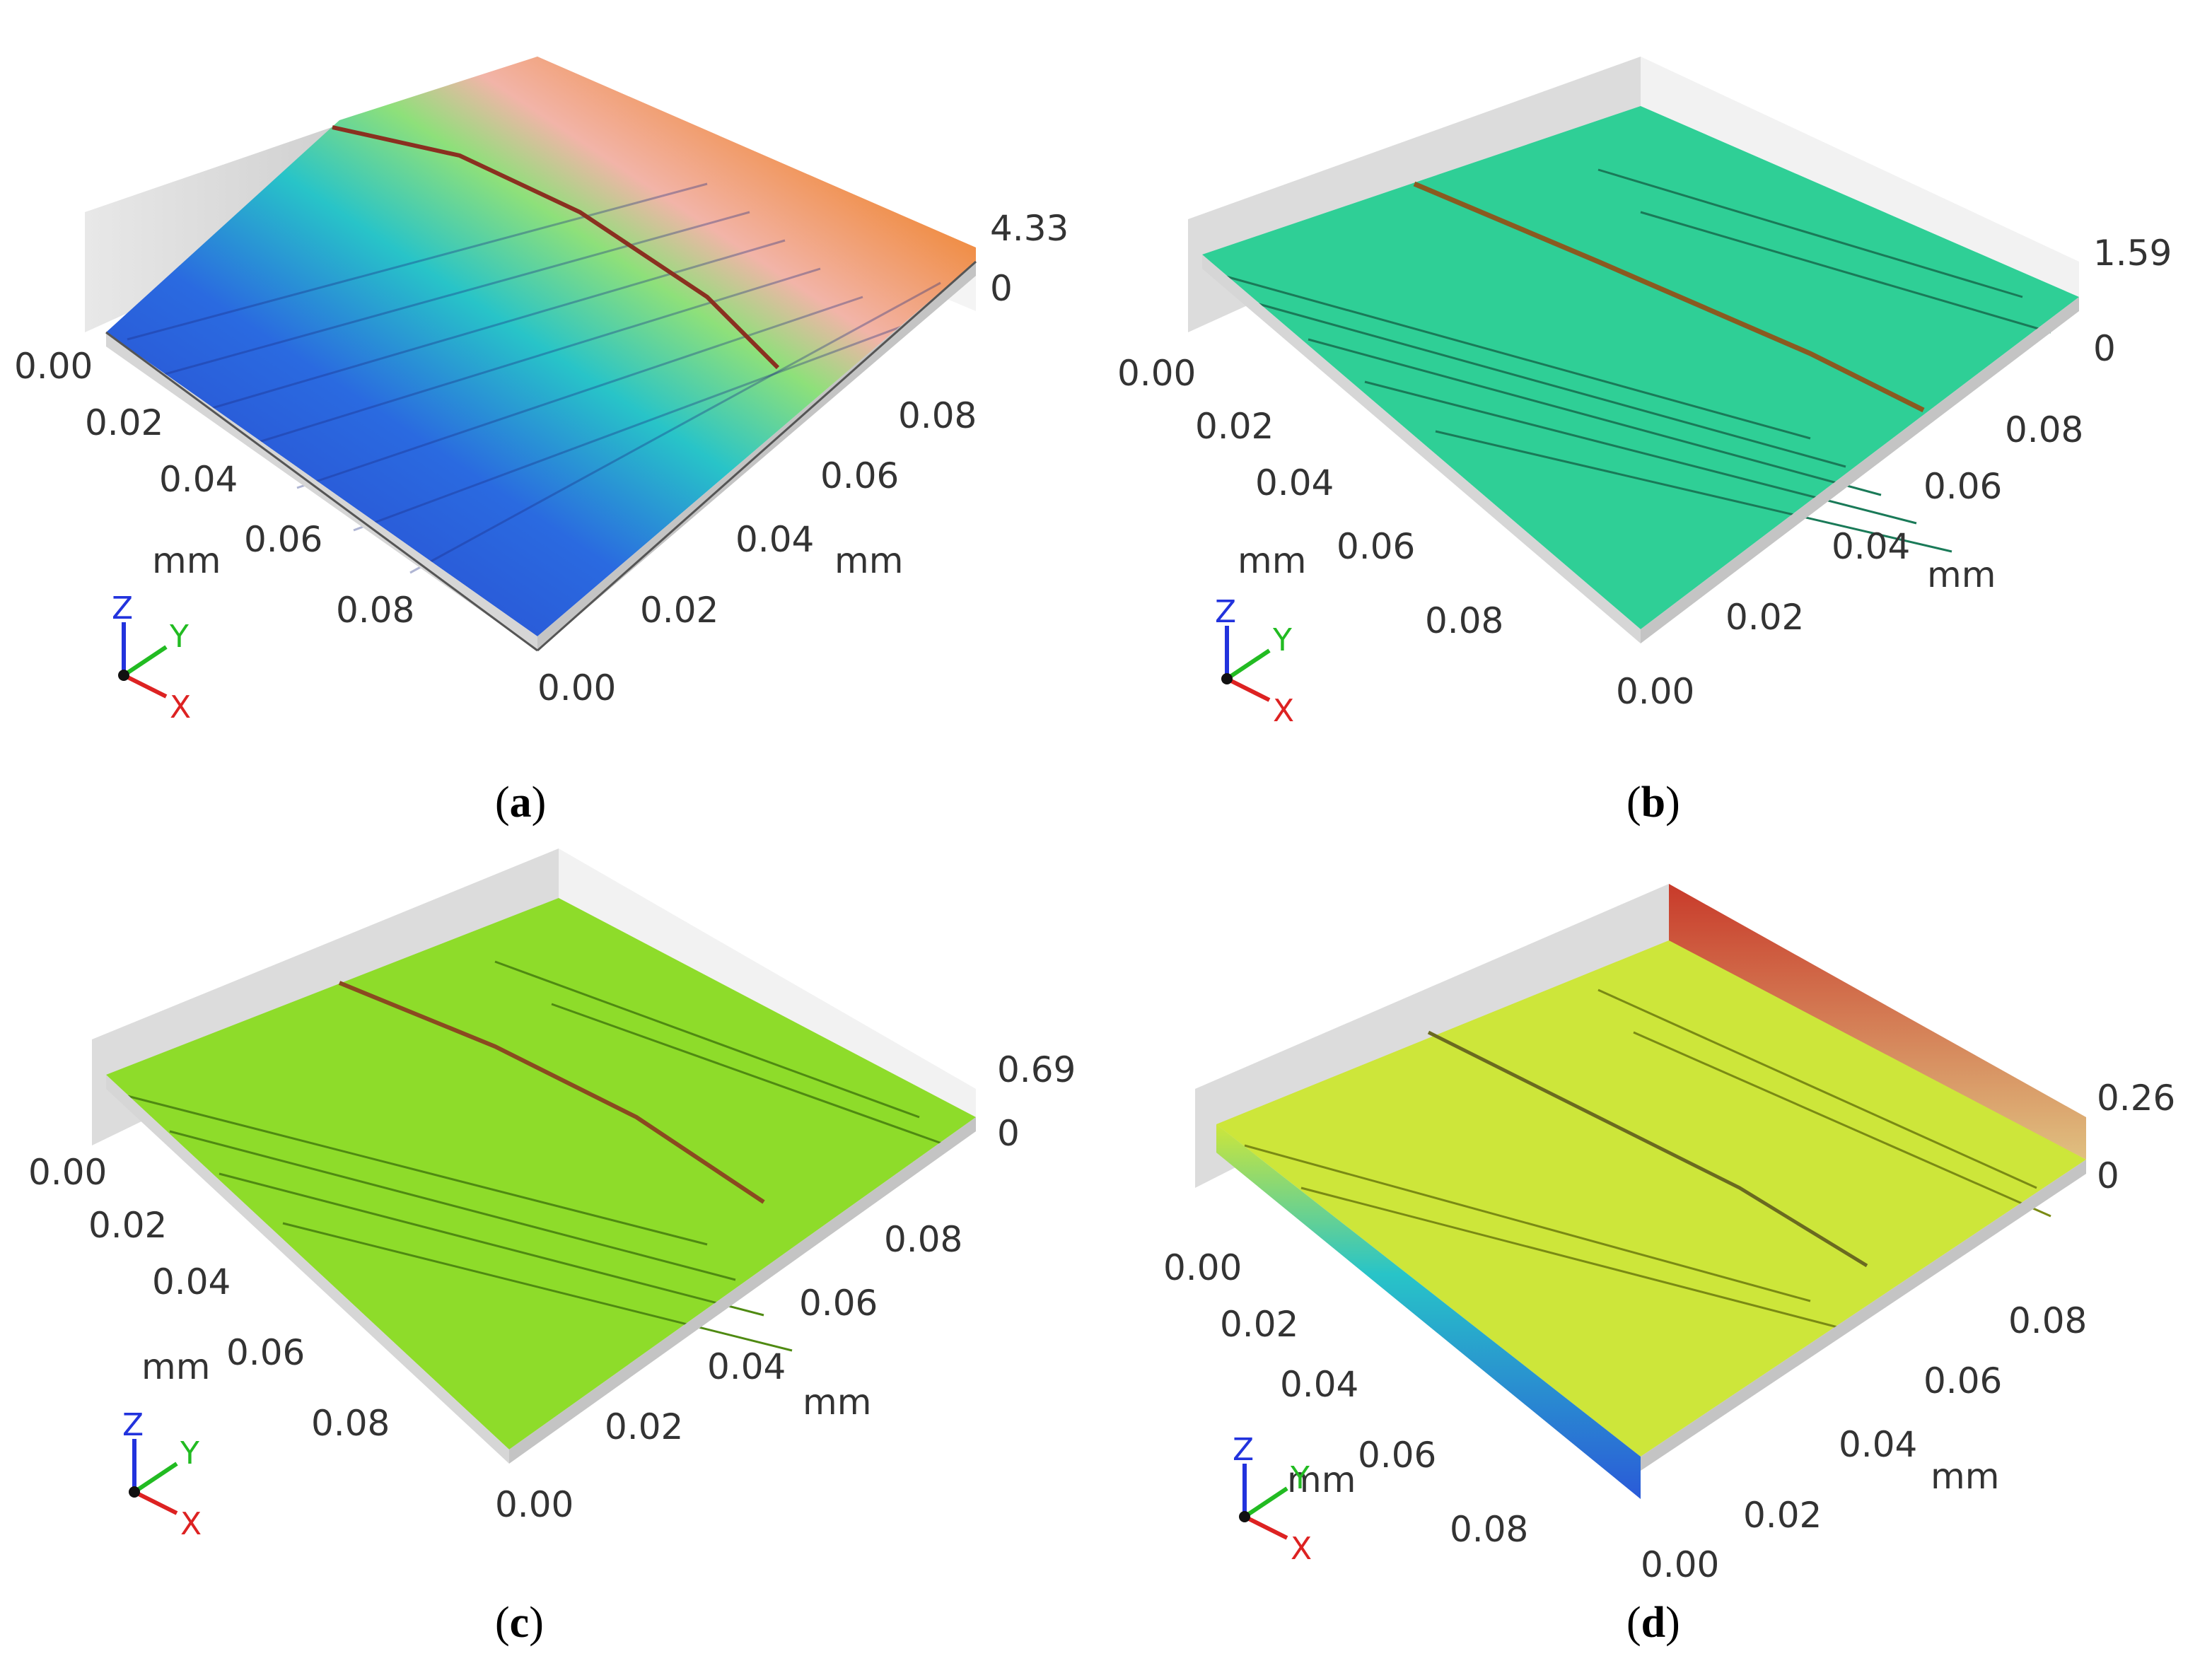  I want to click on axis-triad-d: Z Y X, so click(1272, 1500).